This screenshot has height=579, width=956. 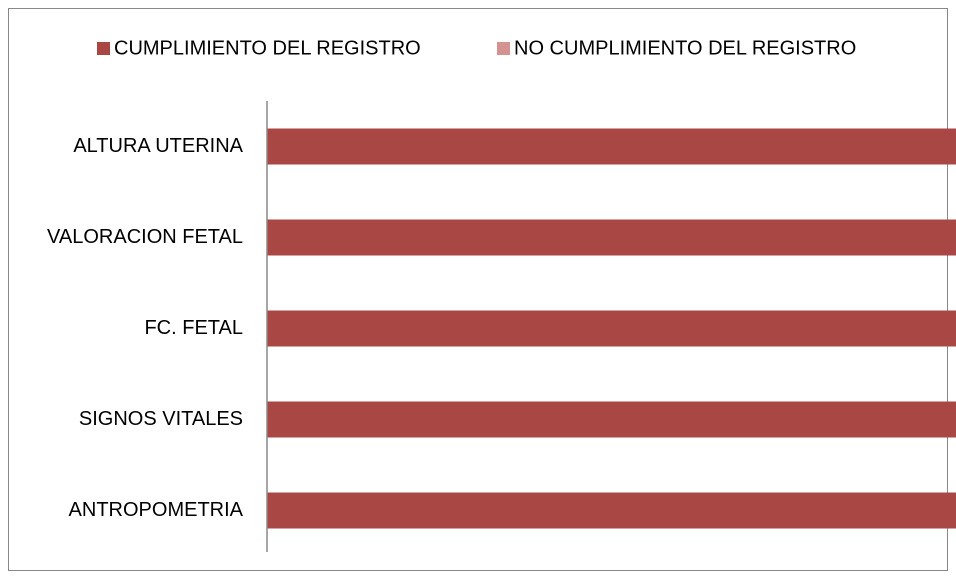 I want to click on y-tick-label: SIGNOS VITALES, so click(x=161, y=419).